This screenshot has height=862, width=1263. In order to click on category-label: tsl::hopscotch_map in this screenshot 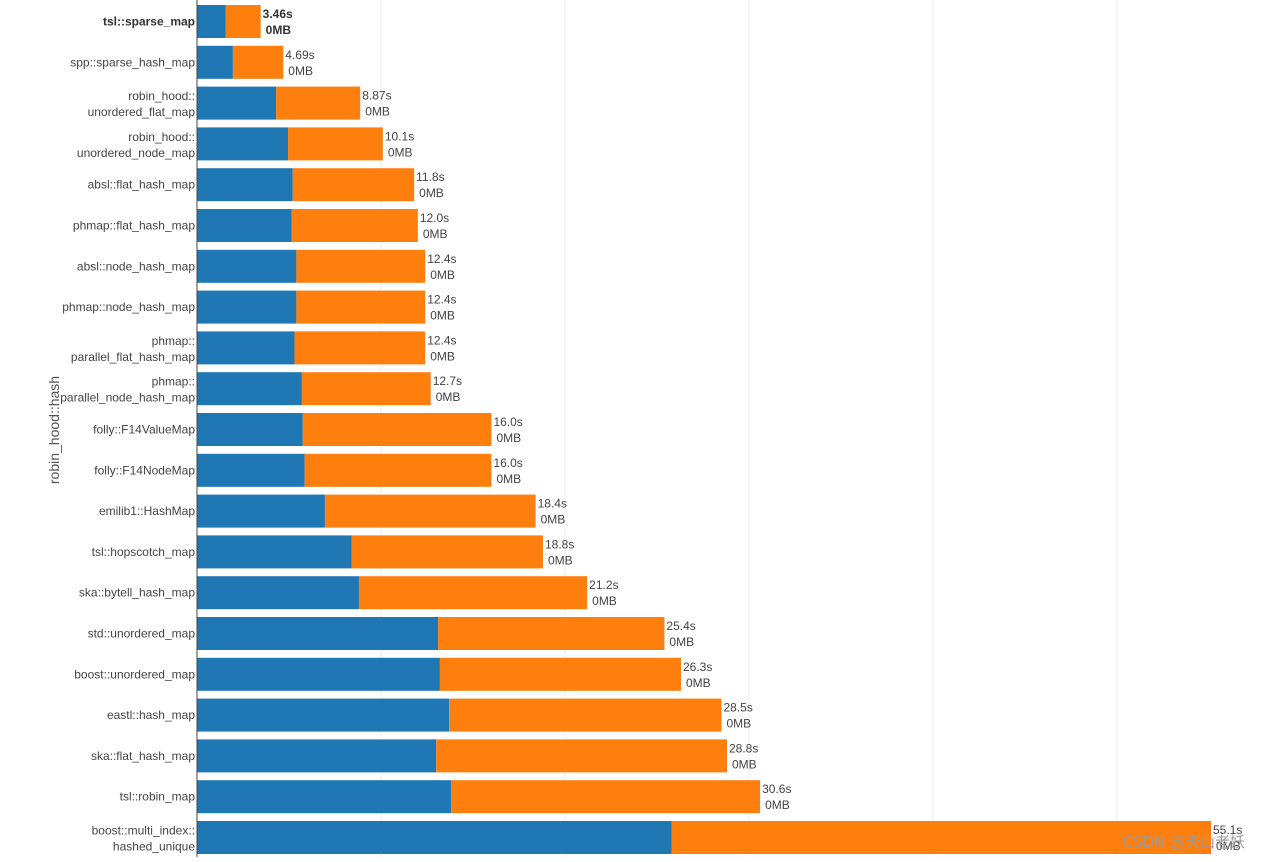, I will do `click(144, 552)`.